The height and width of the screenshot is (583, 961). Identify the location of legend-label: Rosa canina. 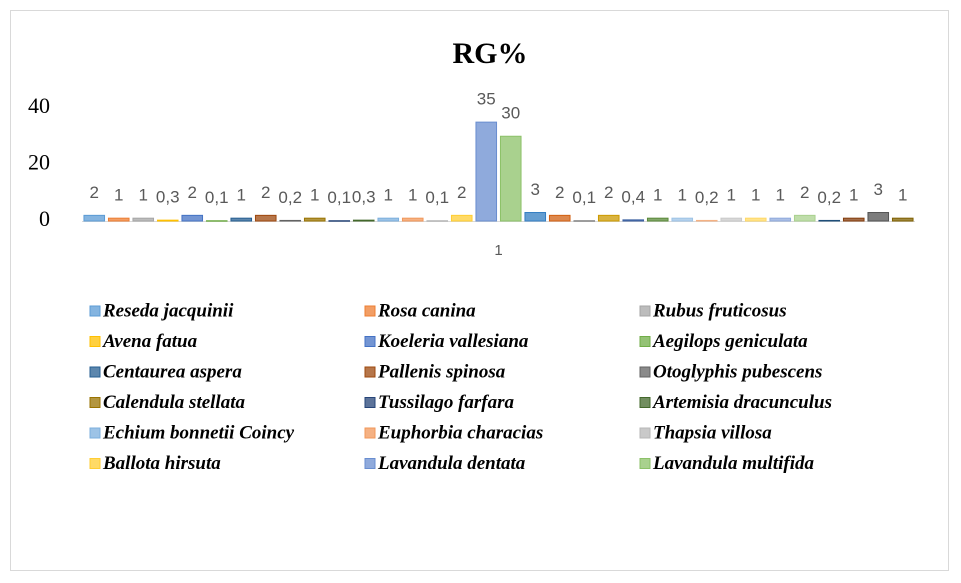
(426, 310).